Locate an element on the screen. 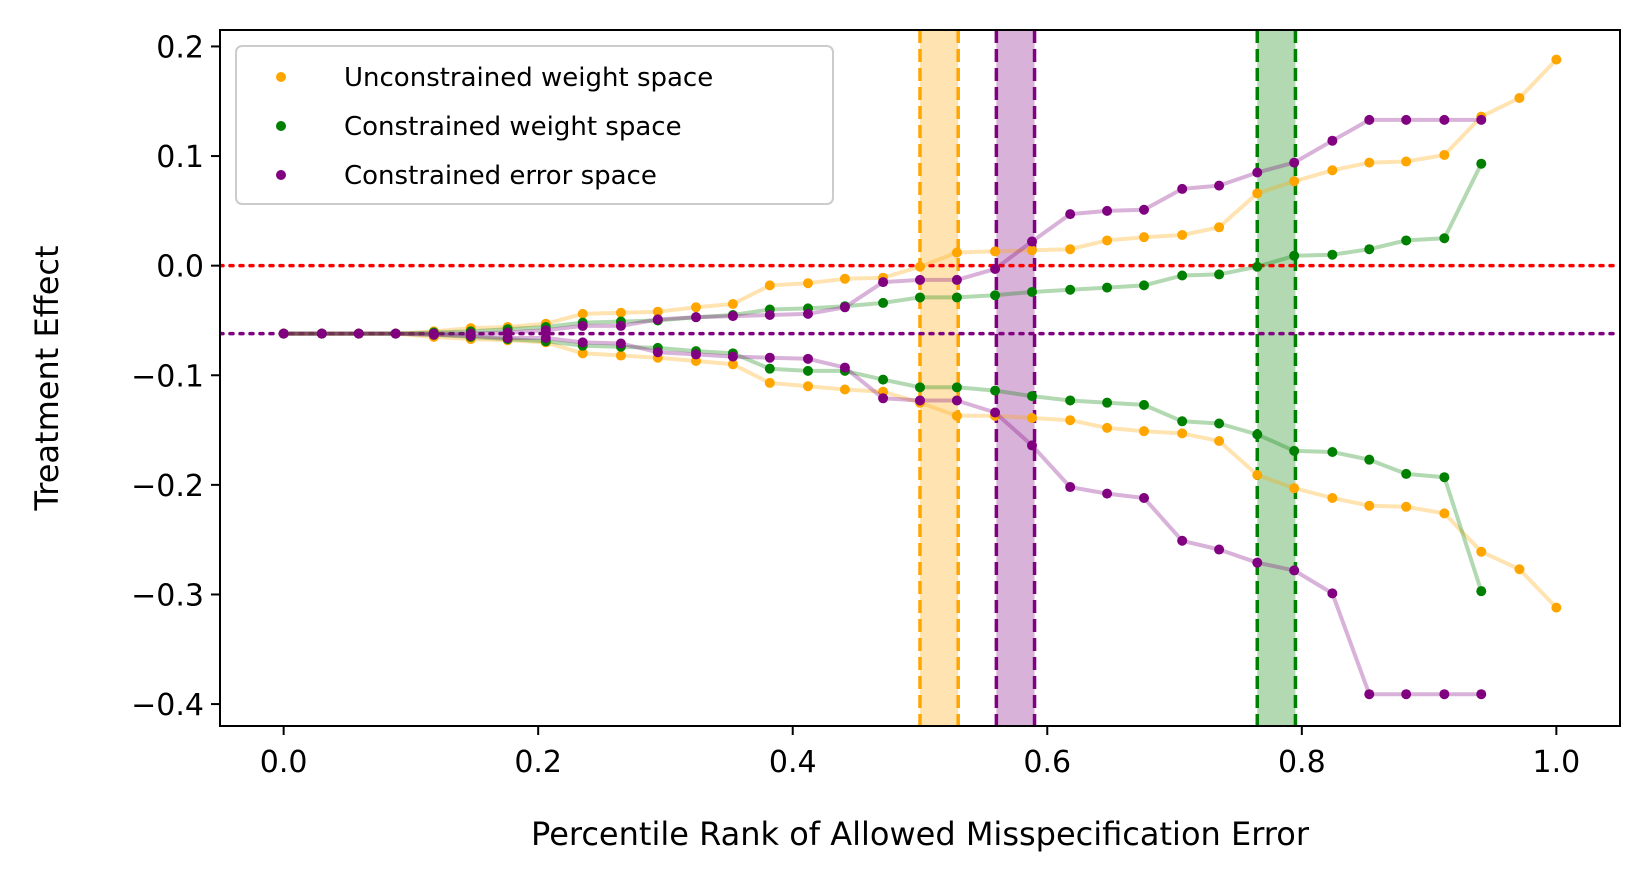  y-axis-label: Treatment Effect is located at coordinates (47, 378).